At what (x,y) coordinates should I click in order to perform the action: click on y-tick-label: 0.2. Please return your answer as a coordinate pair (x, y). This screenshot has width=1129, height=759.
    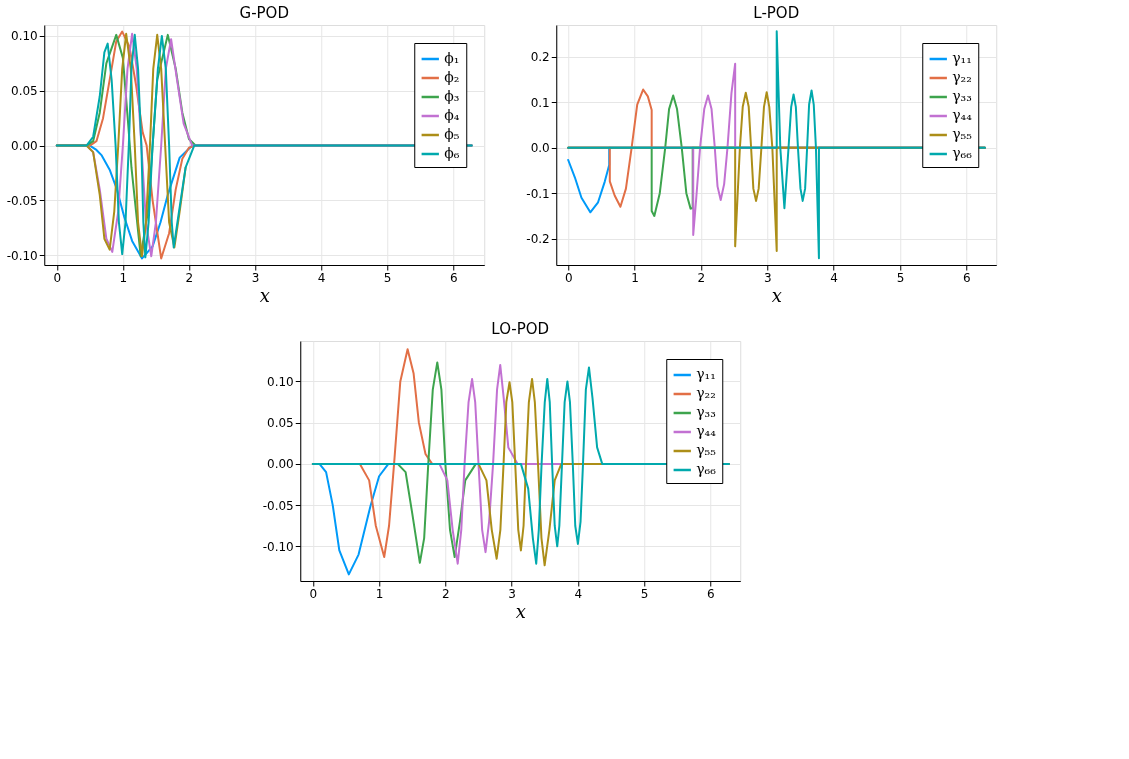
    Looking at the image, I should click on (540, 57).